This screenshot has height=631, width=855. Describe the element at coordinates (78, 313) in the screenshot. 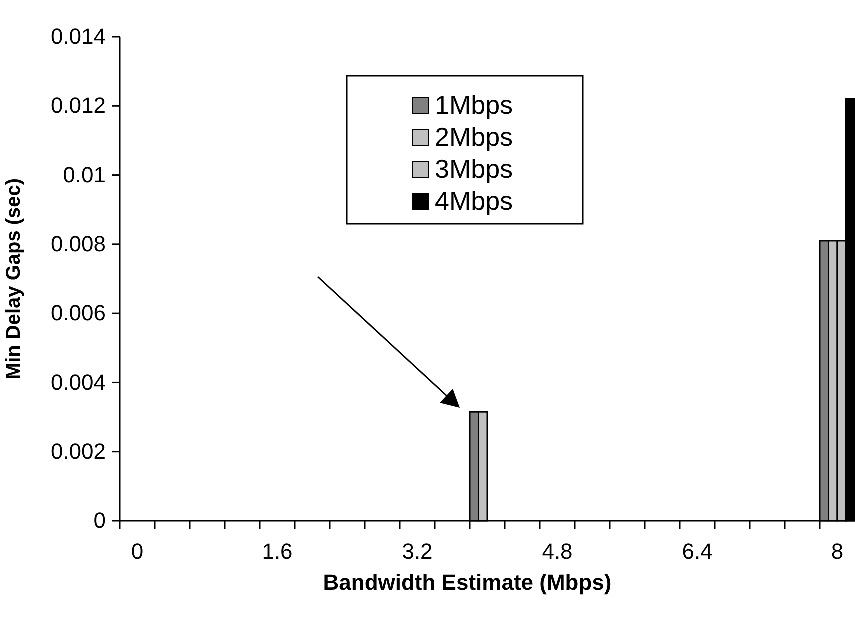

I see `y-tick-label: 0.006` at that location.